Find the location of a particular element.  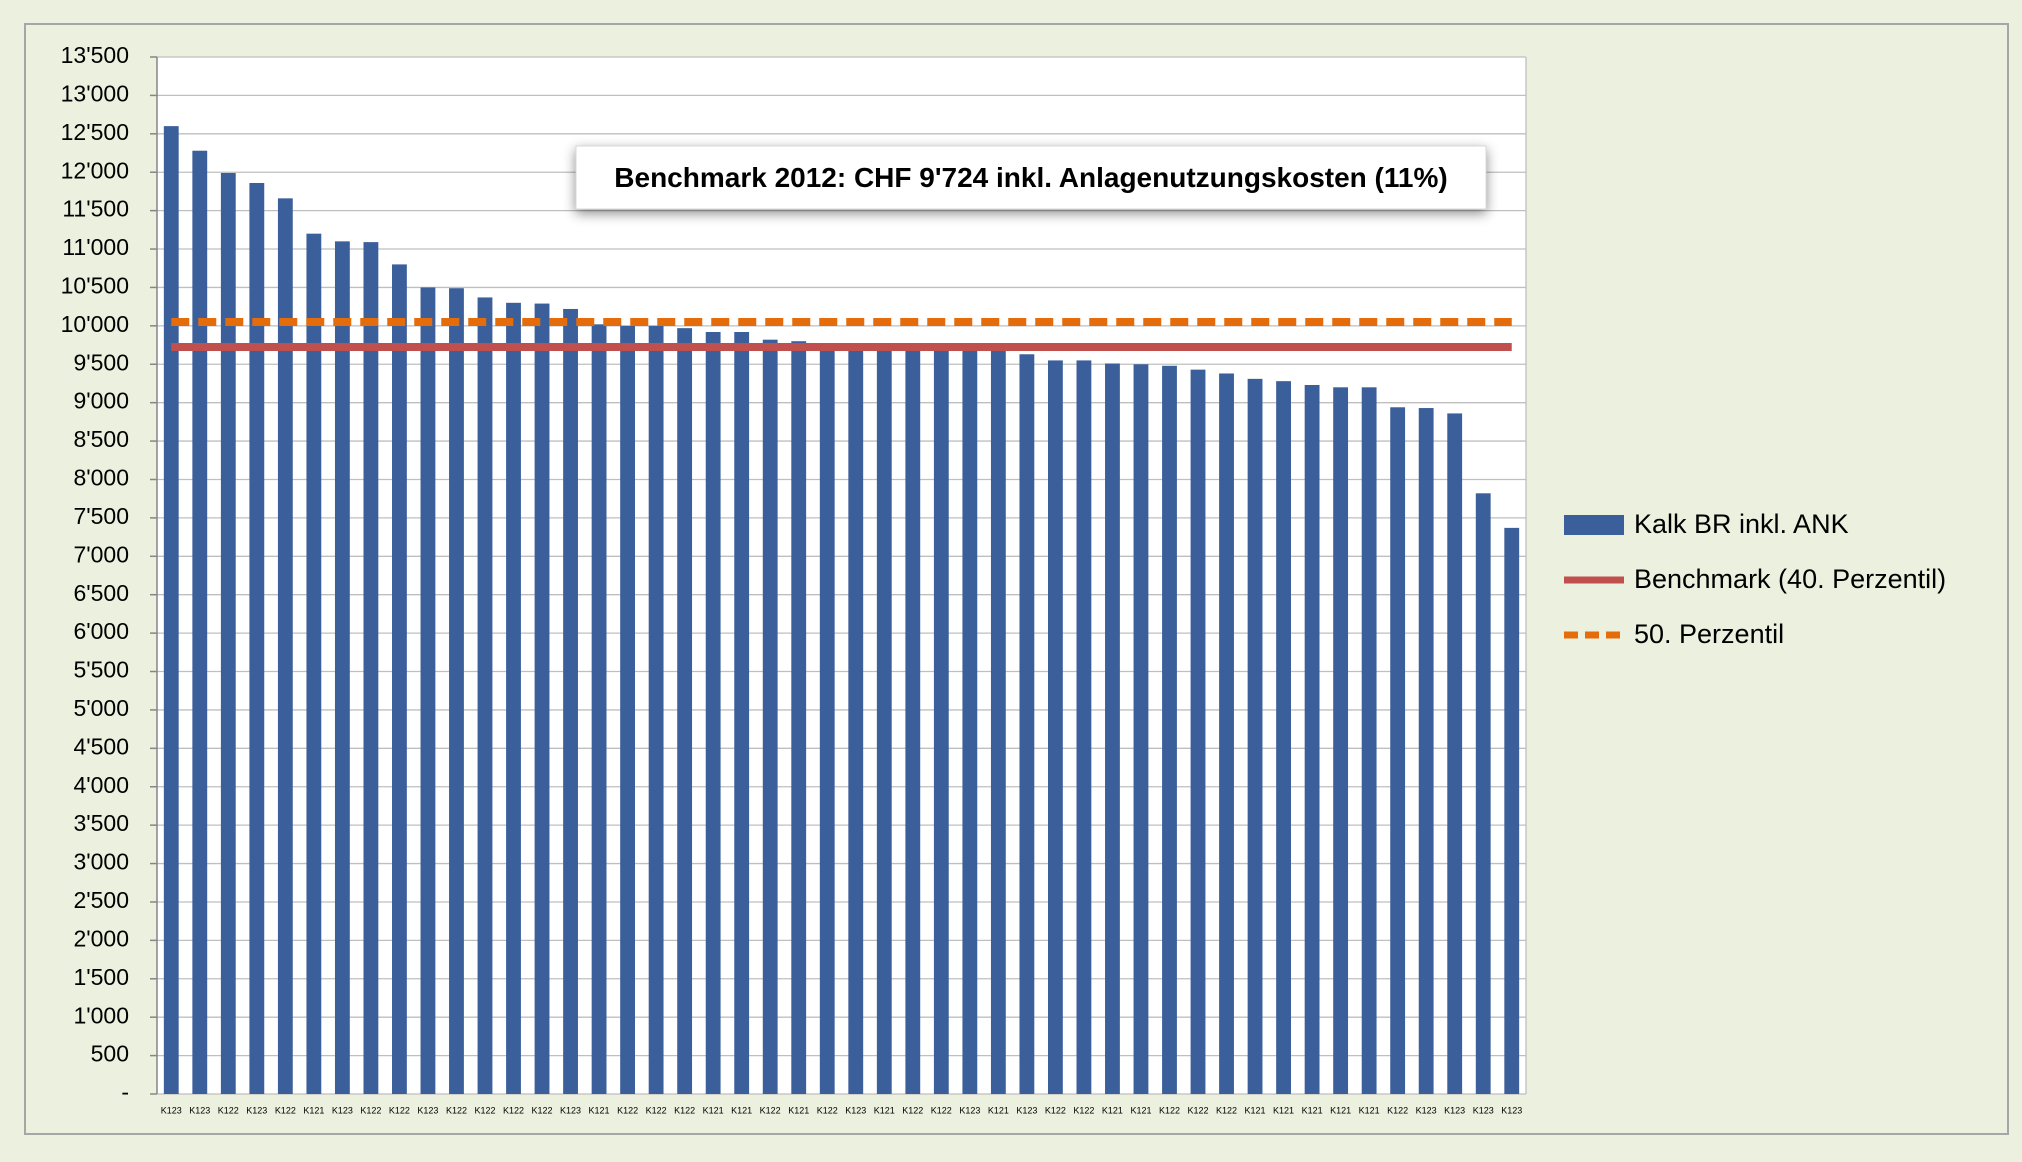

y-tick-label: 6'500 is located at coordinates (101, 593).